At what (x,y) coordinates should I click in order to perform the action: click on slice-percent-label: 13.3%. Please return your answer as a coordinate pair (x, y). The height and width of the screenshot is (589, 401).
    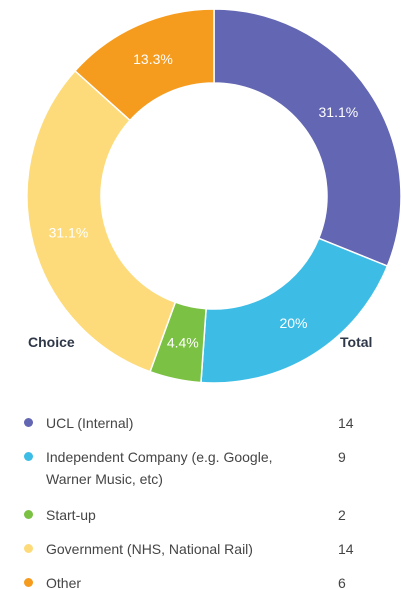
    Looking at the image, I should click on (153, 59).